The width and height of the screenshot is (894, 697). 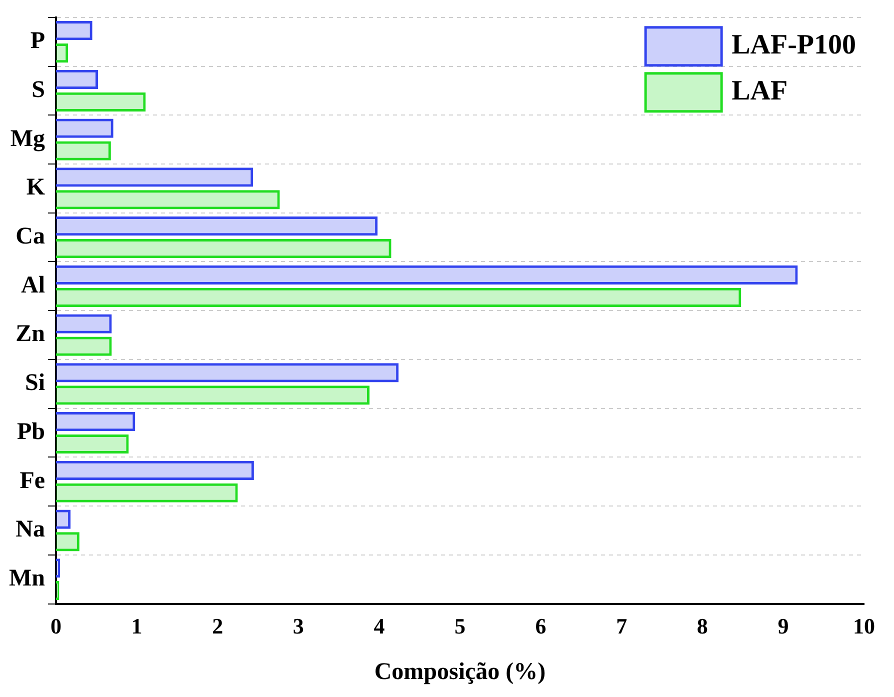 What do you see at coordinates (540, 626) in the screenshot?
I see `x-tick-label: 6` at bounding box center [540, 626].